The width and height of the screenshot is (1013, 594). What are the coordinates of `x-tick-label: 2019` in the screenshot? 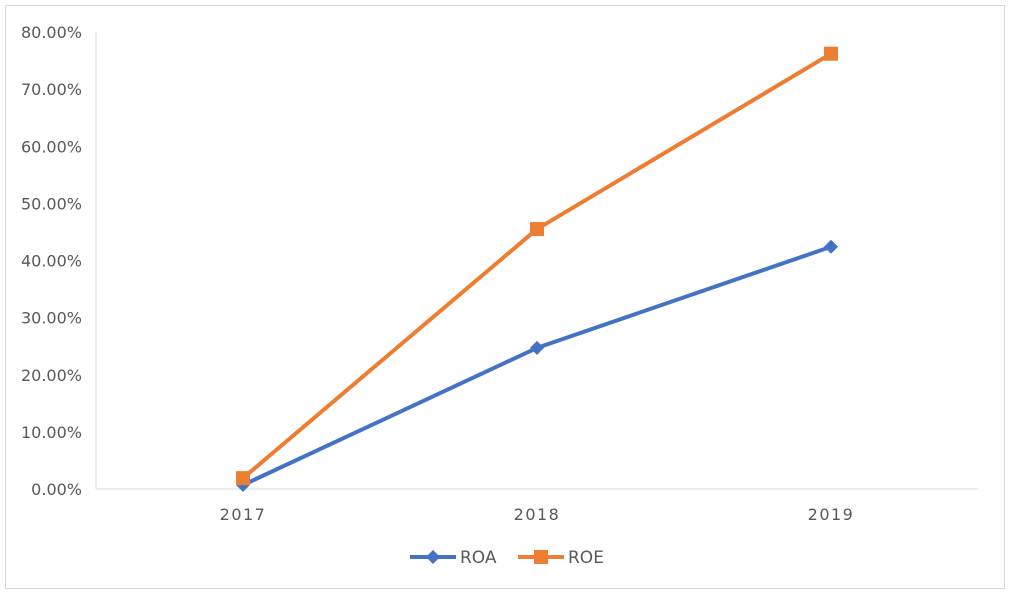 It's located at (831, 514).